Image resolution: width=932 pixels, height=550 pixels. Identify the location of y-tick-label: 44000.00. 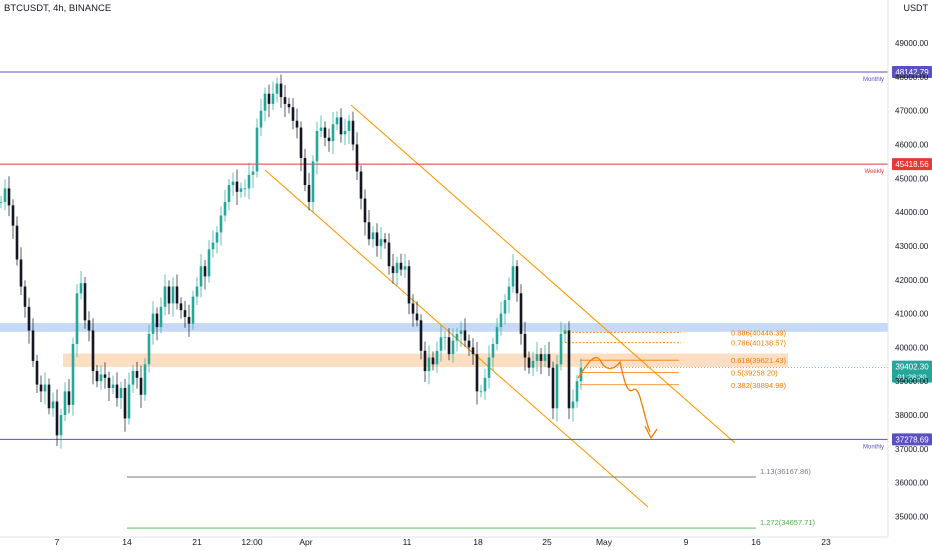
(912, 212).